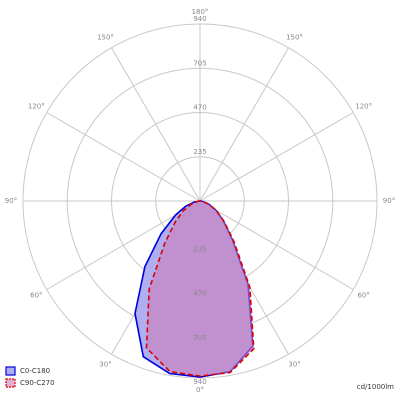  What do you see at coordinates (200, 390) in the screenshot?
I see `theta-tick-label: 0°` at bounding box center [200, 390].